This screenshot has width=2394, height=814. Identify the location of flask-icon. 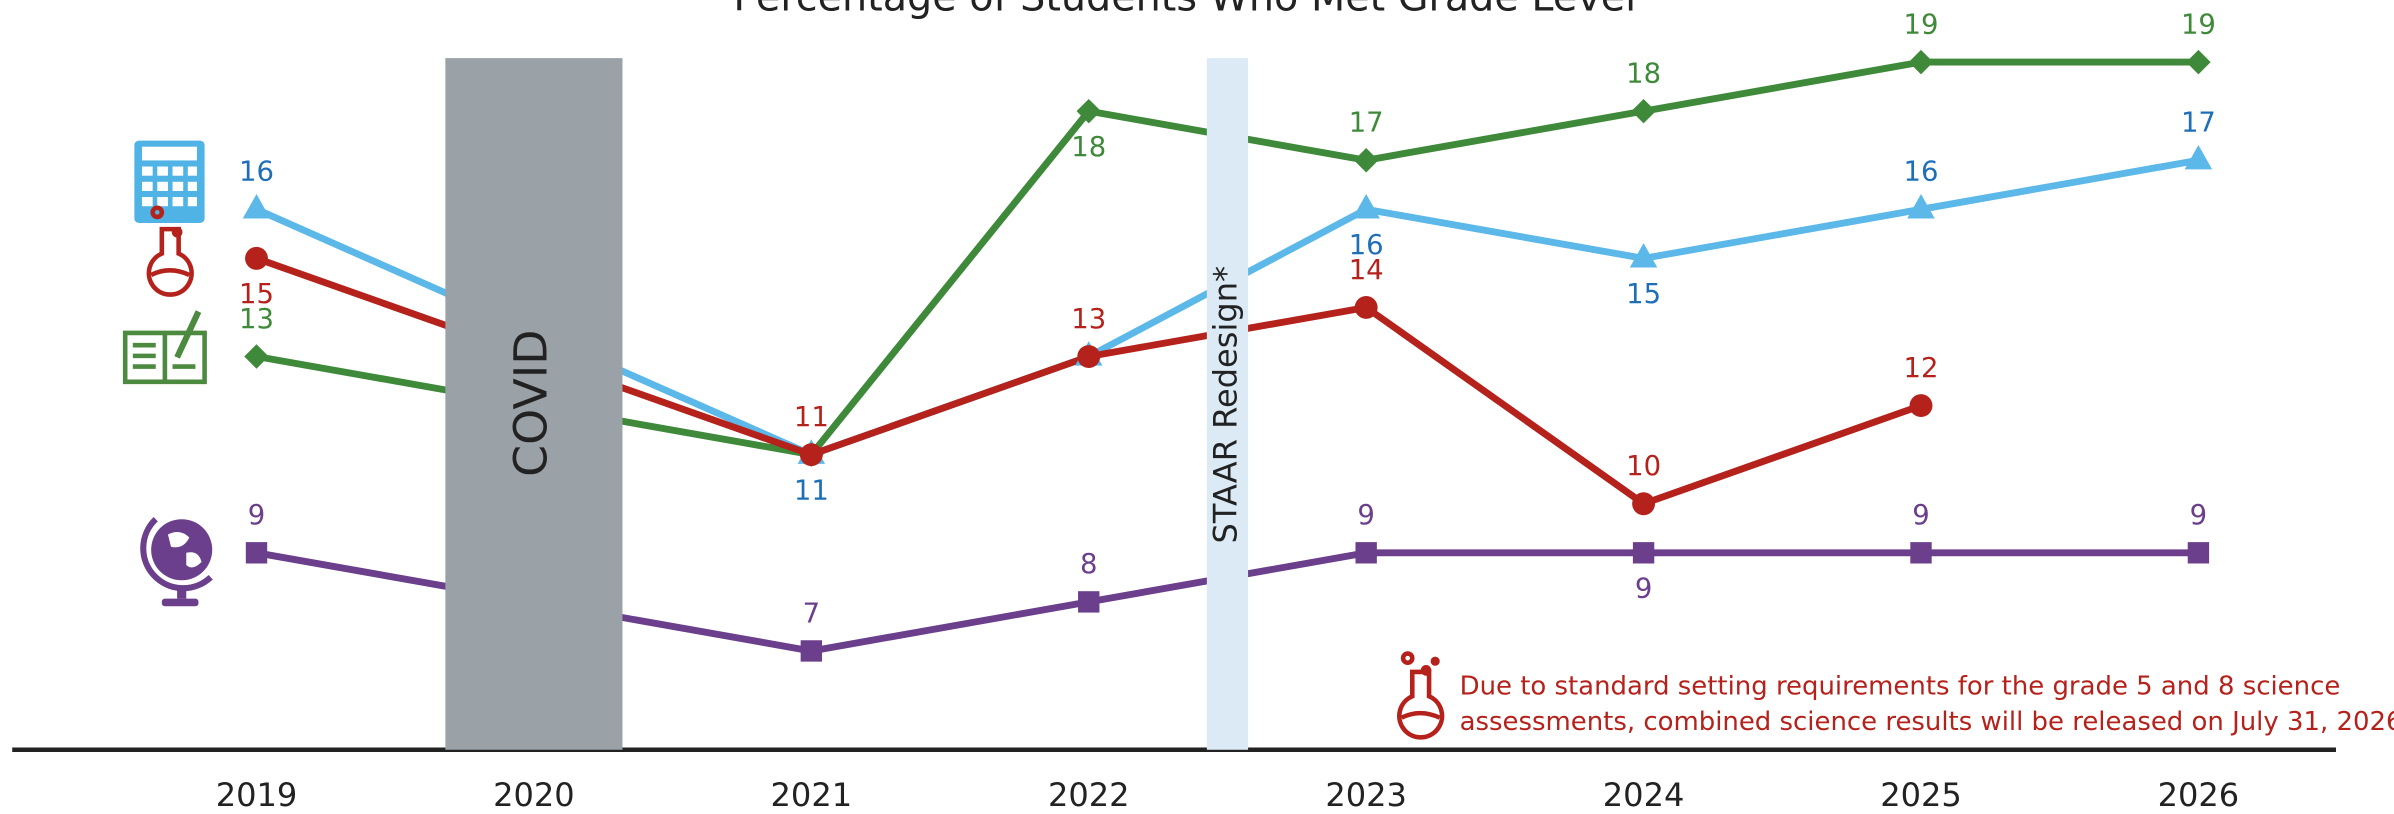
(170, 251).